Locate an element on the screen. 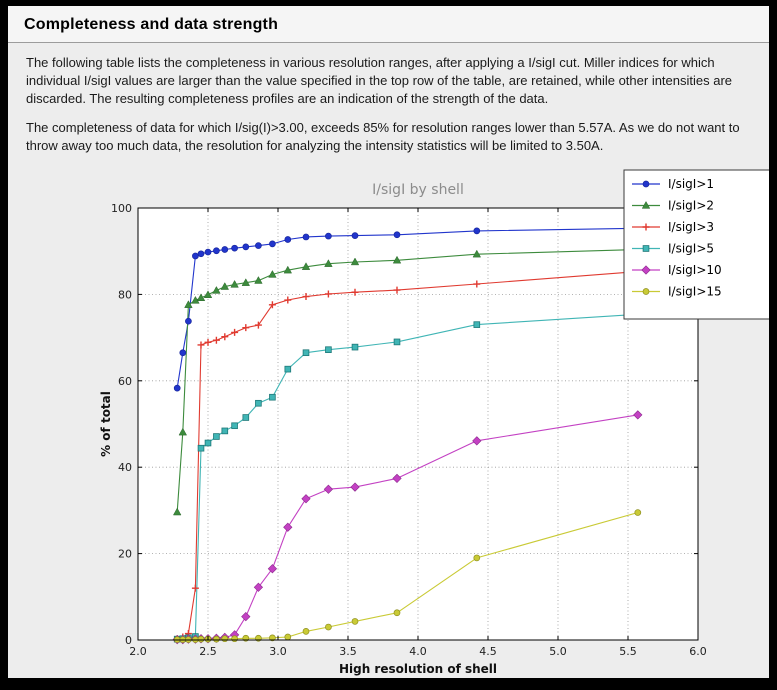 The image size is (777, 690). y-tick-label: 20 is located at coordinates (125, 553).